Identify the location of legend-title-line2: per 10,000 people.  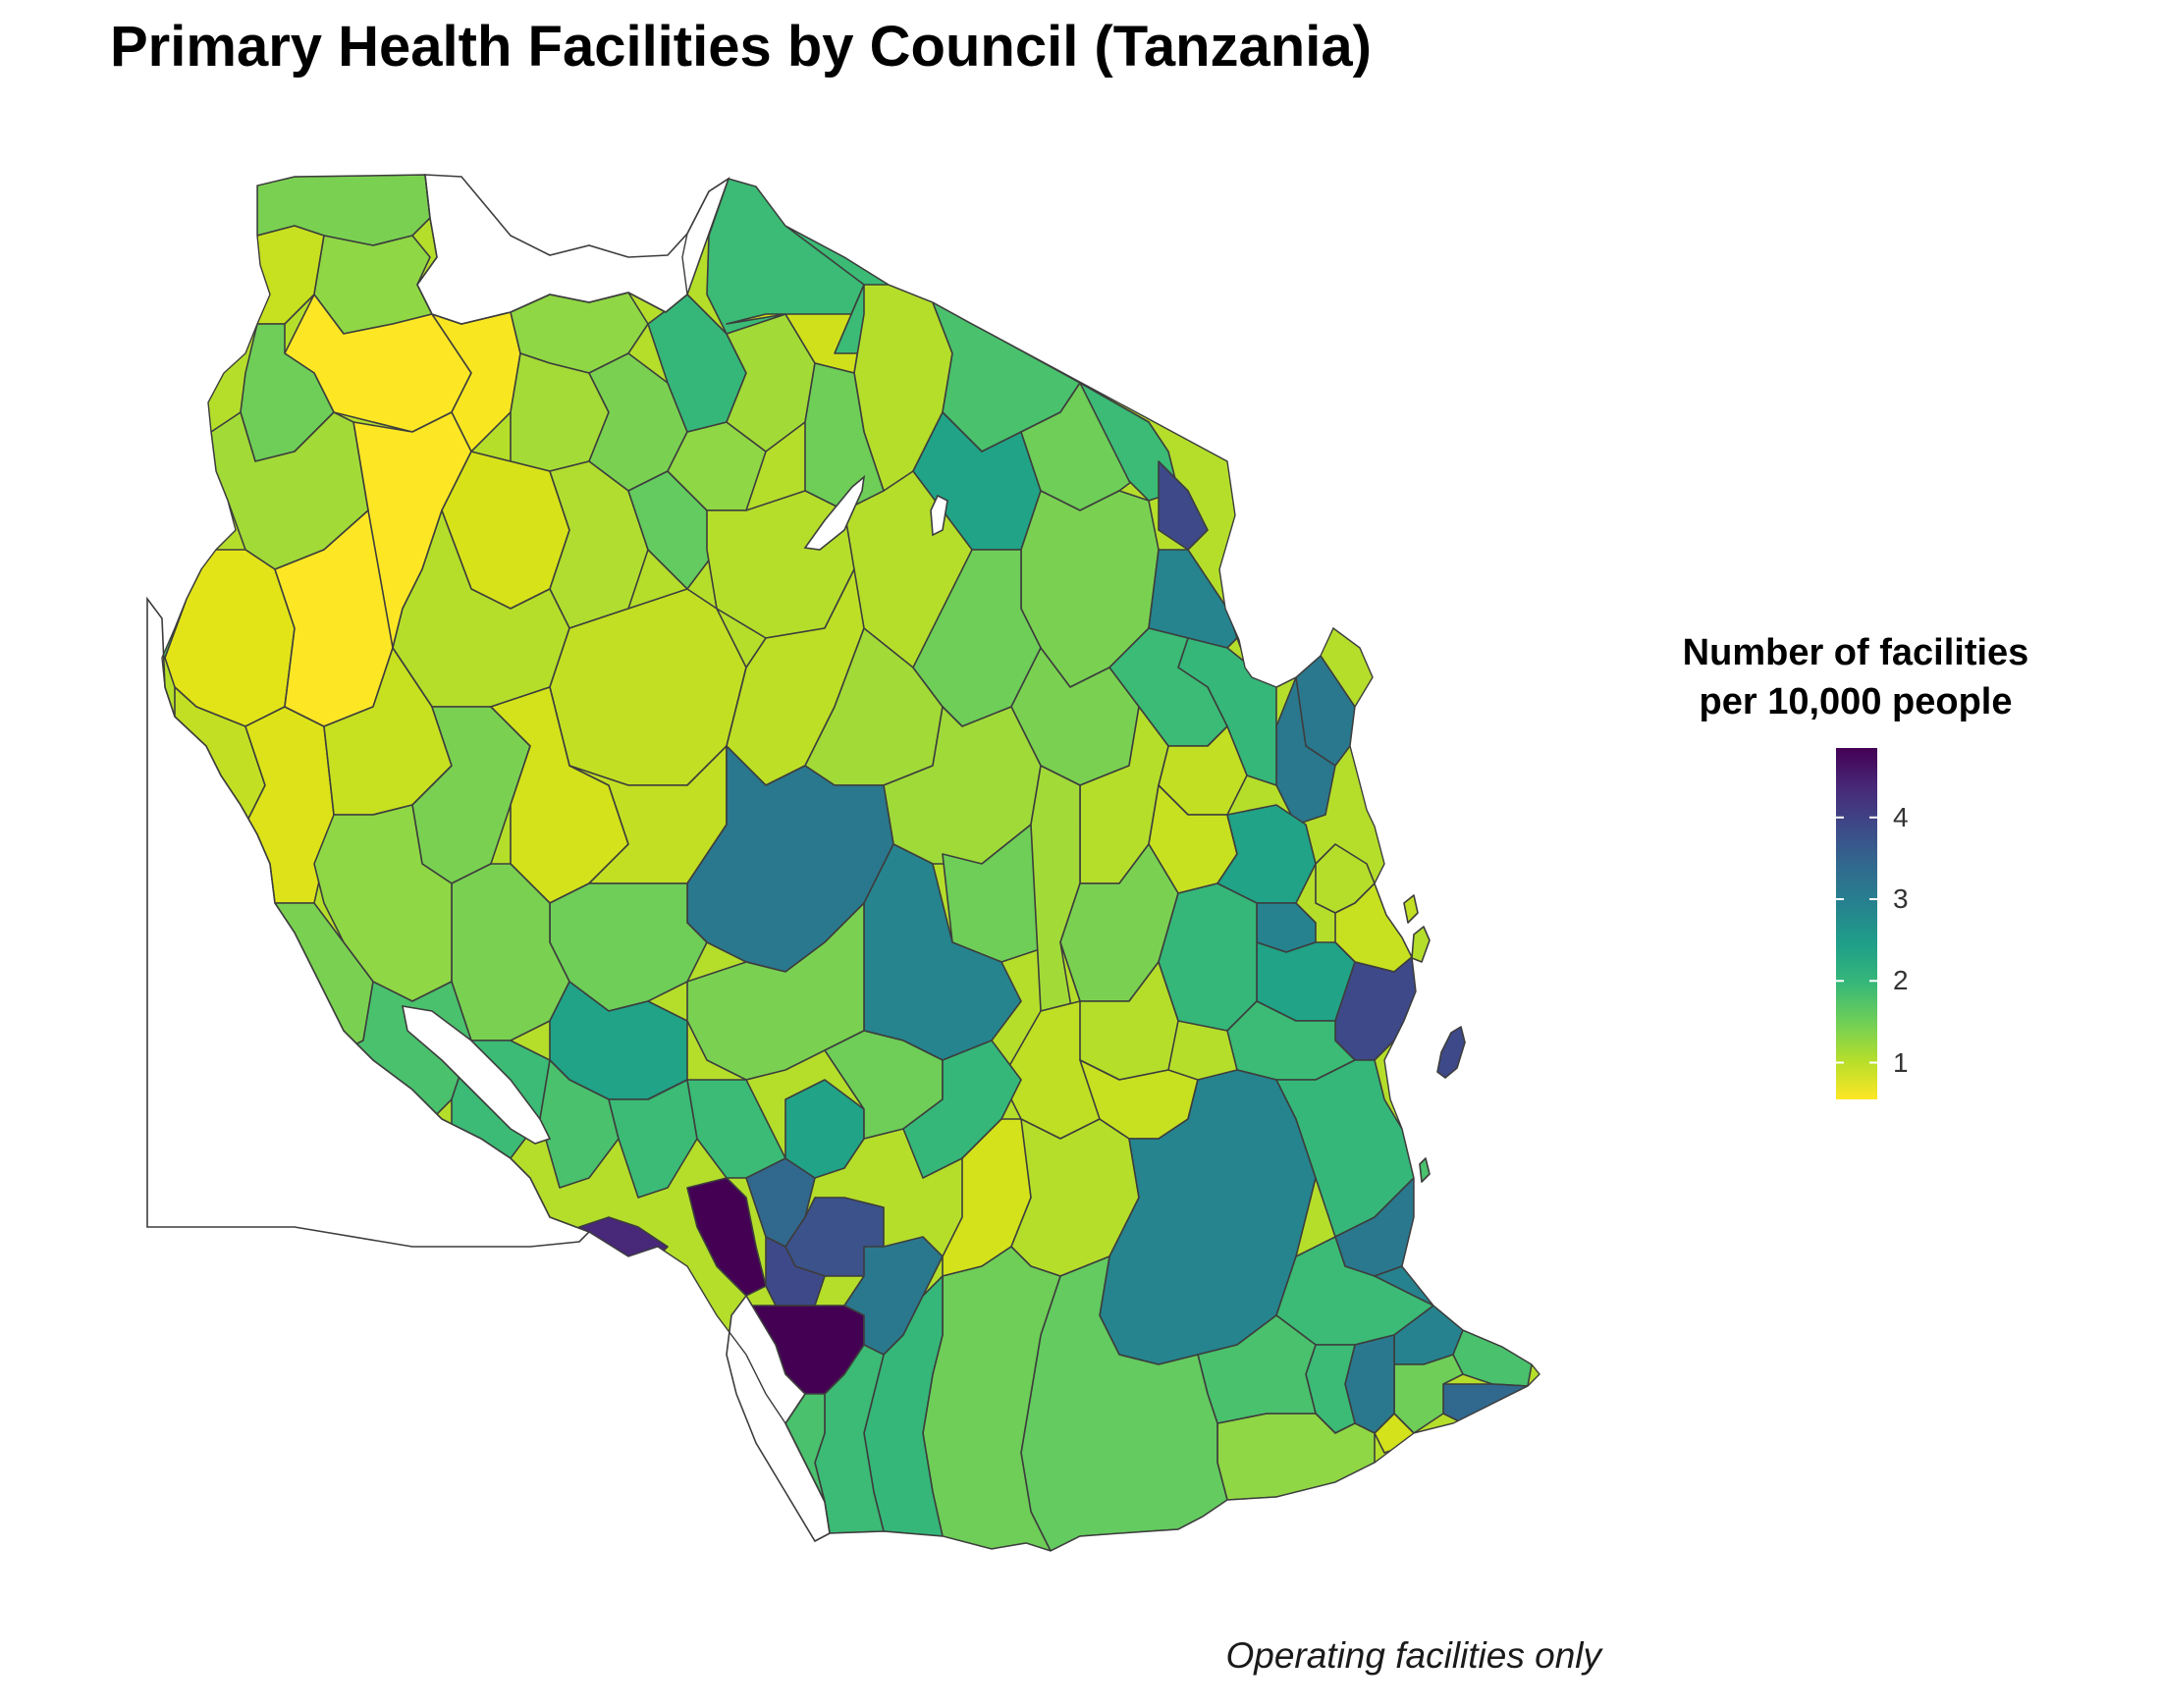
(1856, 701).